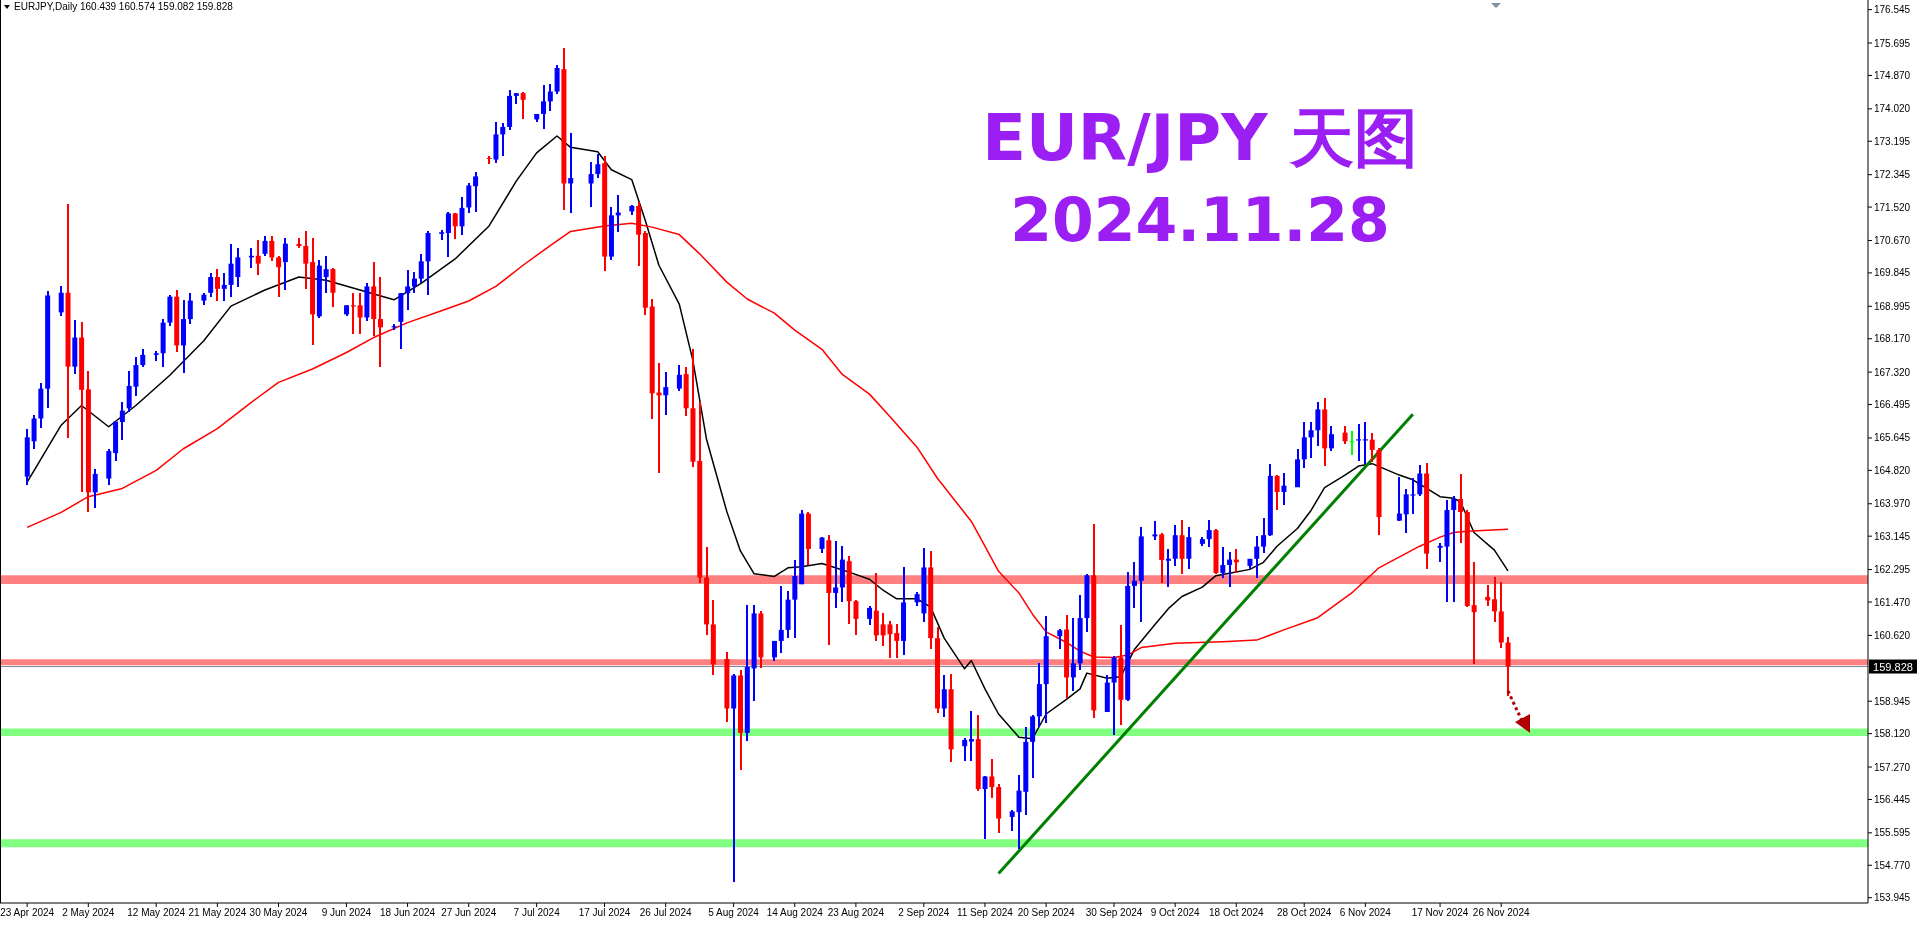 Image resolution: width=1920 pixels, height=927 pixels. What do you see at coordinates (1892, 536) in the screenshot?
I see `y-tick-label: 163.145` at bounding box center [1892, 536].